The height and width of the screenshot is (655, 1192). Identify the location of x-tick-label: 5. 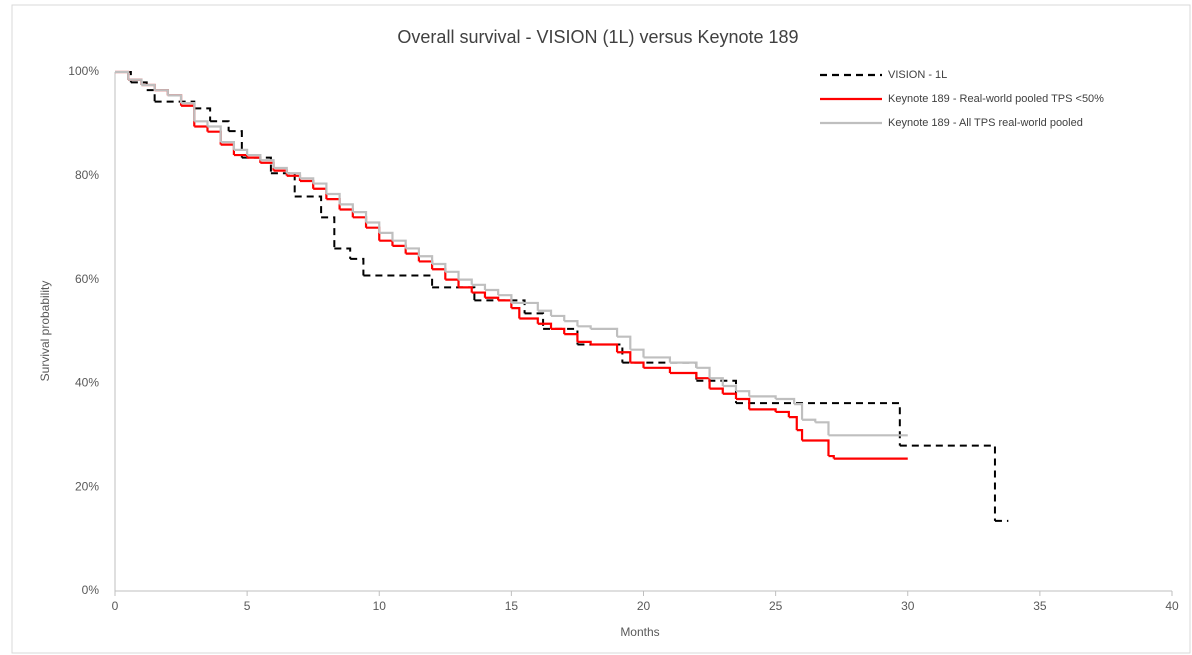
(247, 606).